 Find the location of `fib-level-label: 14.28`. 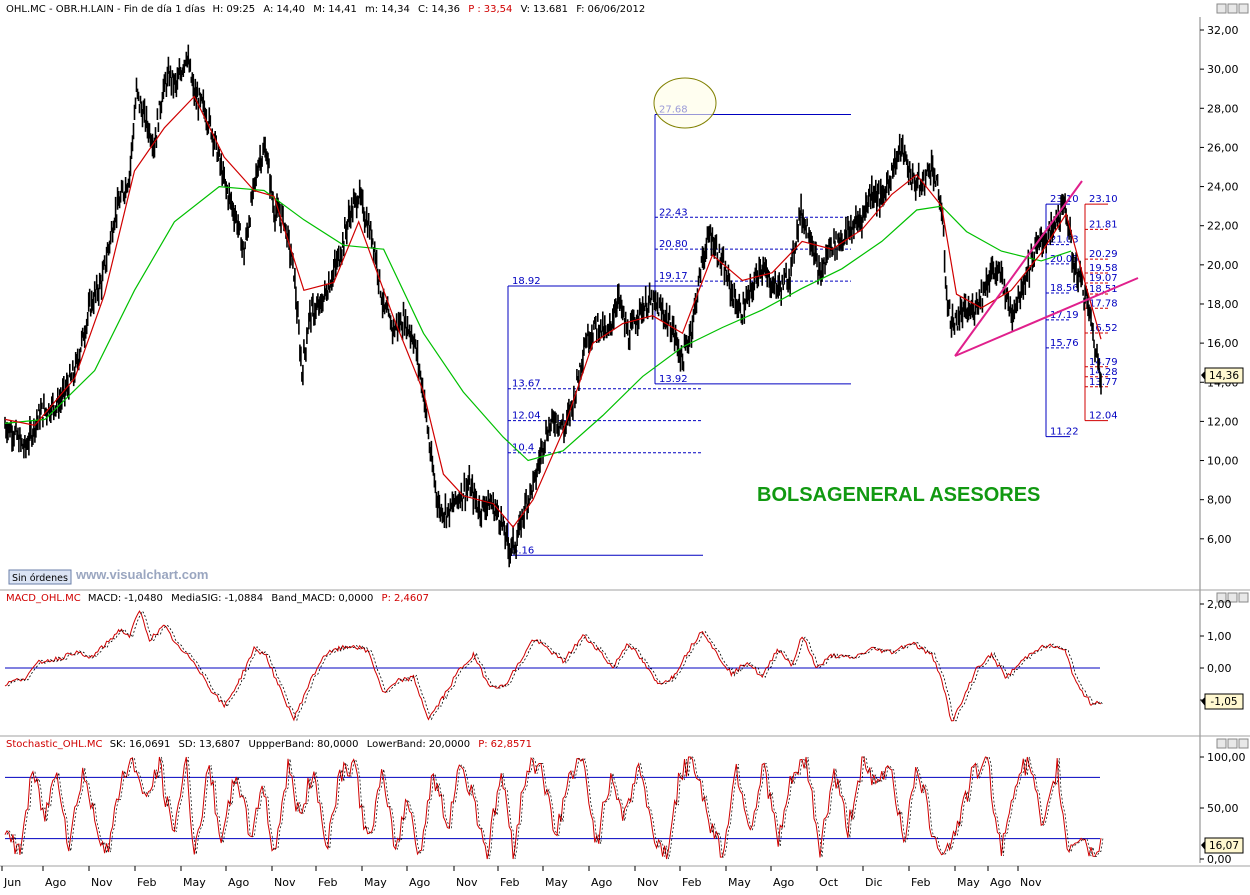

fib-level-label: 14.28 is located at coordinates (1103, 372).